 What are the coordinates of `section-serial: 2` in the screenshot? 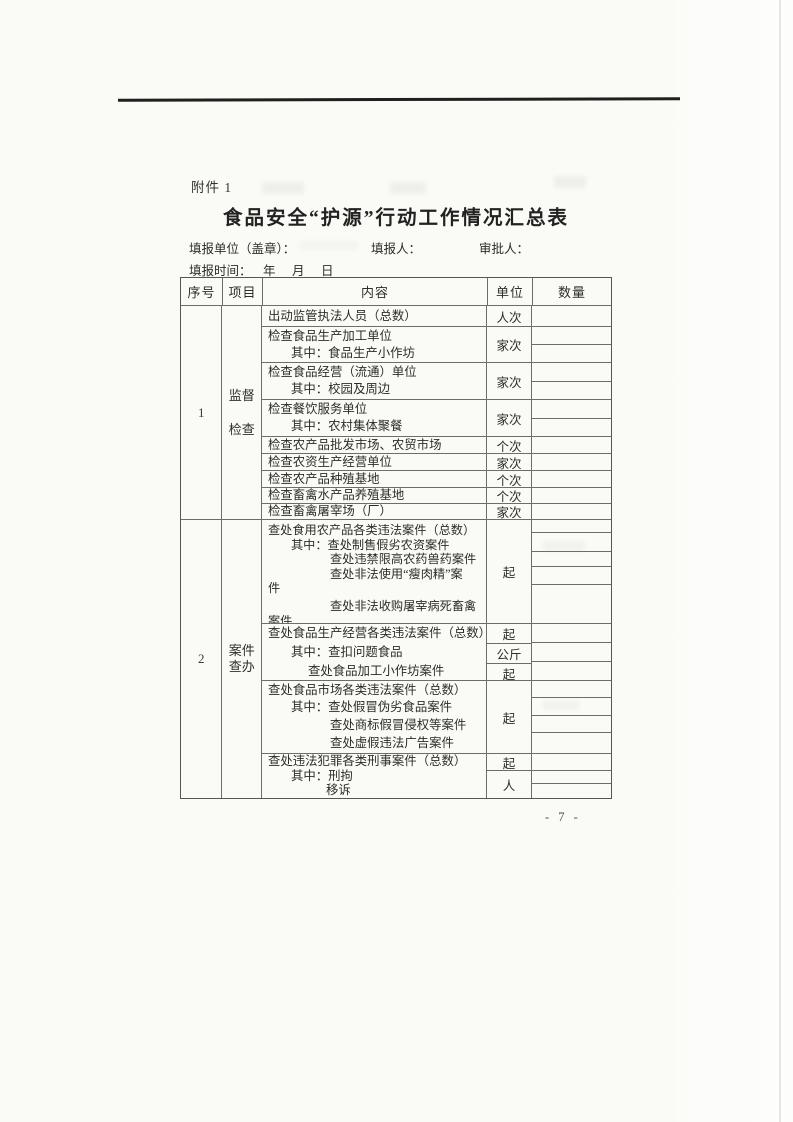 It's located at (202, 659).